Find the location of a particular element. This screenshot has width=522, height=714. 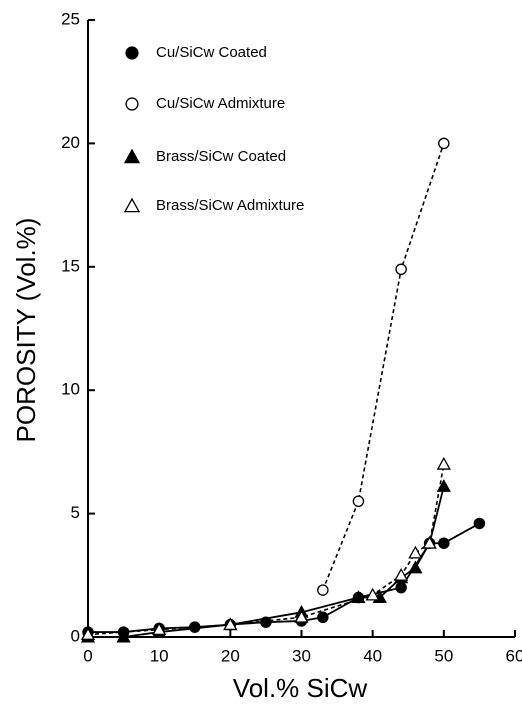

y-tick-label: 15 is located at coordinates (70, 265).